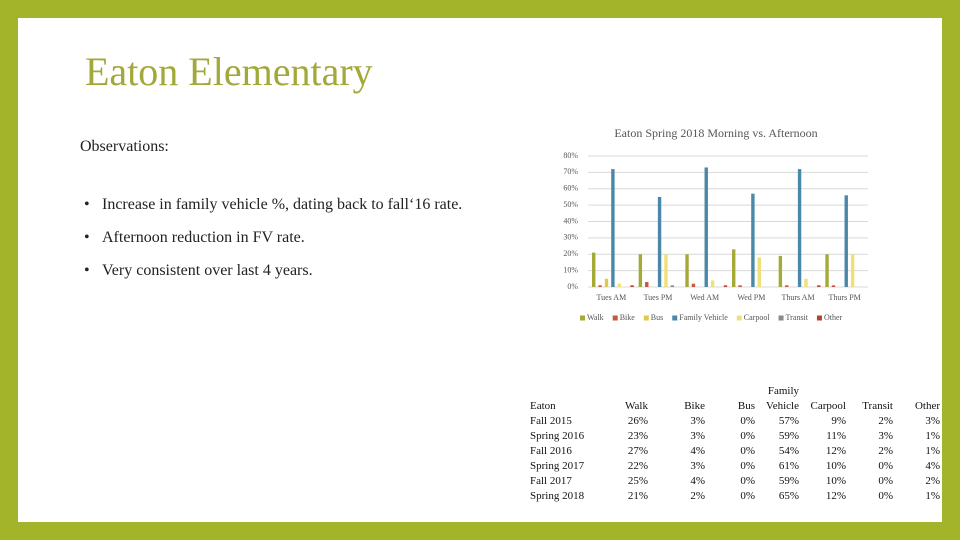 This screenshot has width=960, height=540. What do you see at coordinates (927, 406) in the screenshot?
I see `column-header: Other` at bounding box center [927, 406].